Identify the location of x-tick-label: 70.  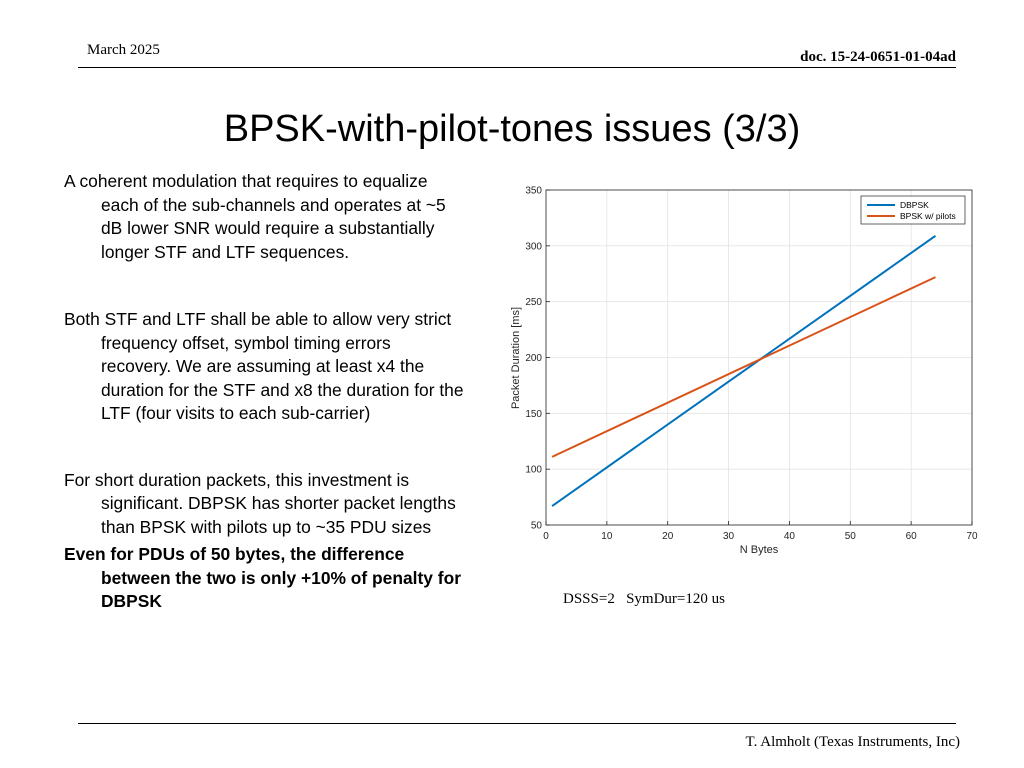
(972, 536).